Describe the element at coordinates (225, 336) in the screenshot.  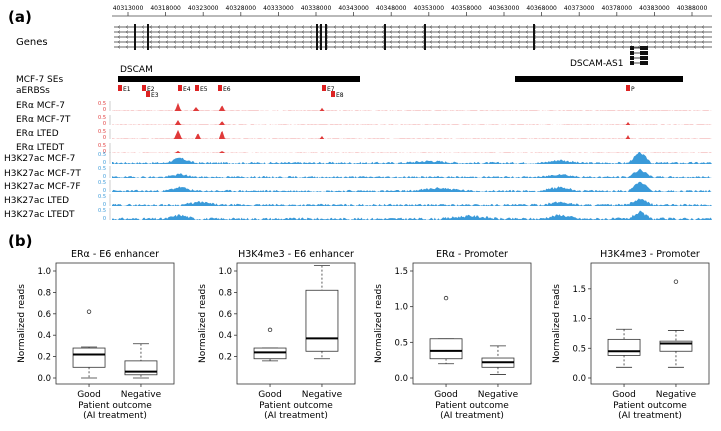
I see `y-tick-label: 0.4` at that location.